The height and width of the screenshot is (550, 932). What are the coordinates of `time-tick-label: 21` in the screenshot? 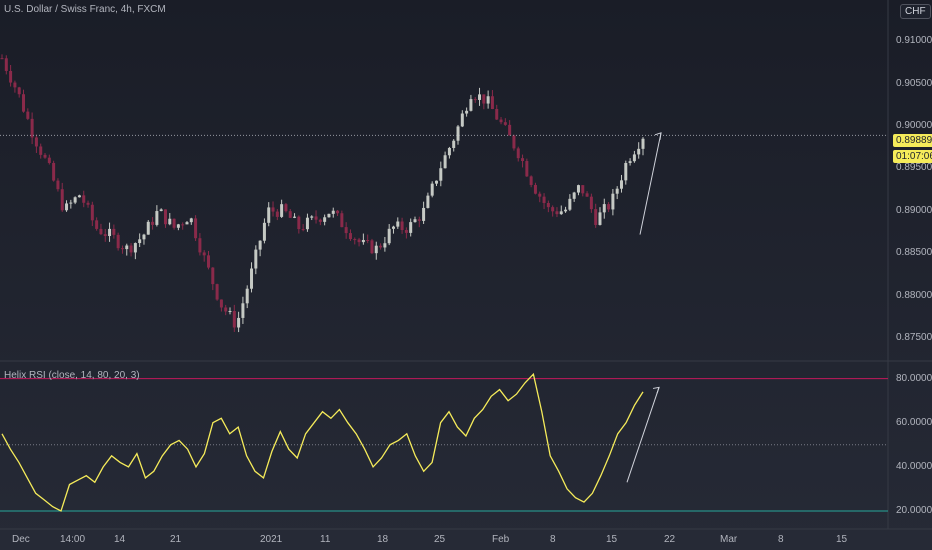 It's located at (176, 539).